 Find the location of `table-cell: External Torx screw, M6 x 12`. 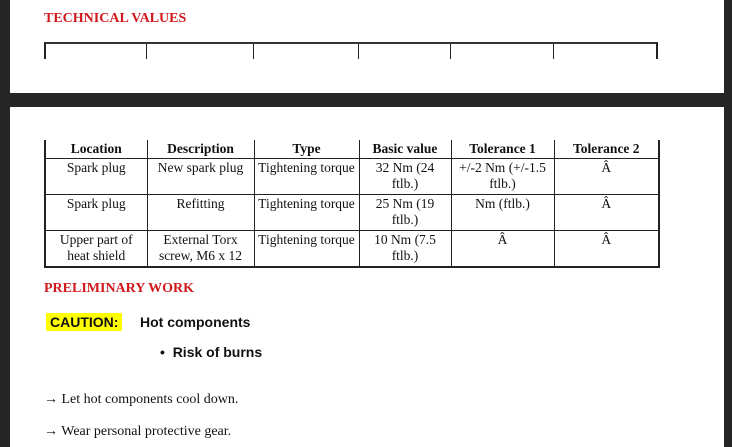

table-cell: External Torx screw, M6 x 12 is located at coordinates (200, 249).